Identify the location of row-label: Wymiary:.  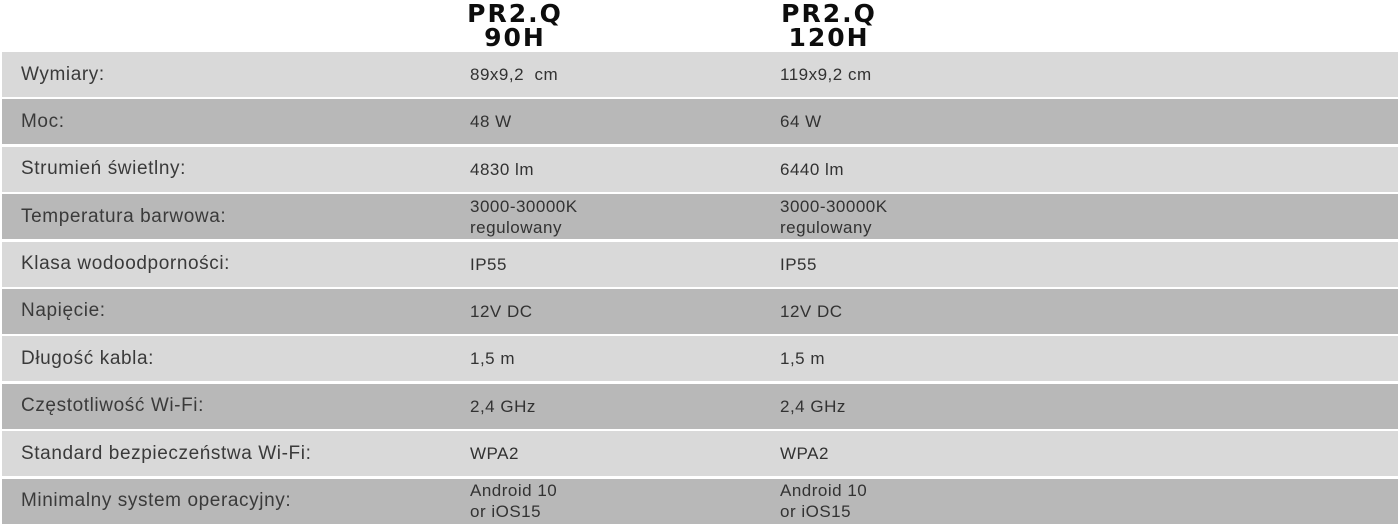
(63, 74).